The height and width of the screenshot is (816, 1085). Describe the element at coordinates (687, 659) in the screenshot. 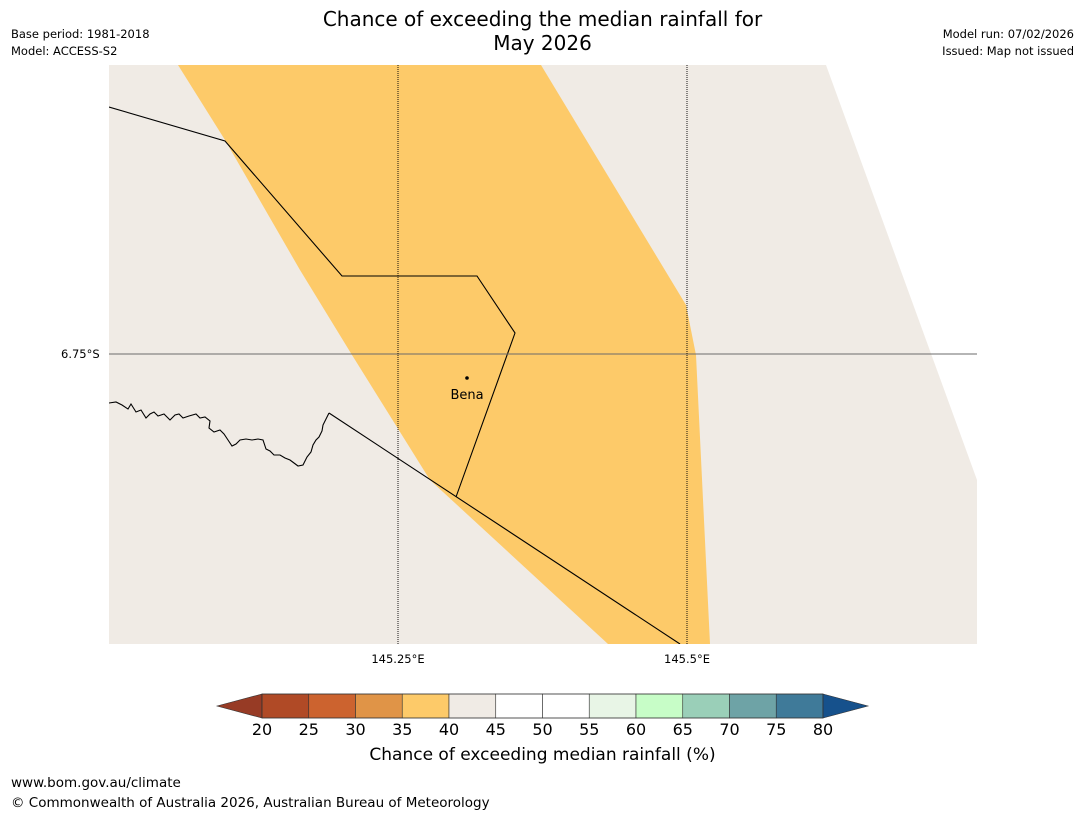

I see `lon-label-145-5: 145.5°E` at that location.